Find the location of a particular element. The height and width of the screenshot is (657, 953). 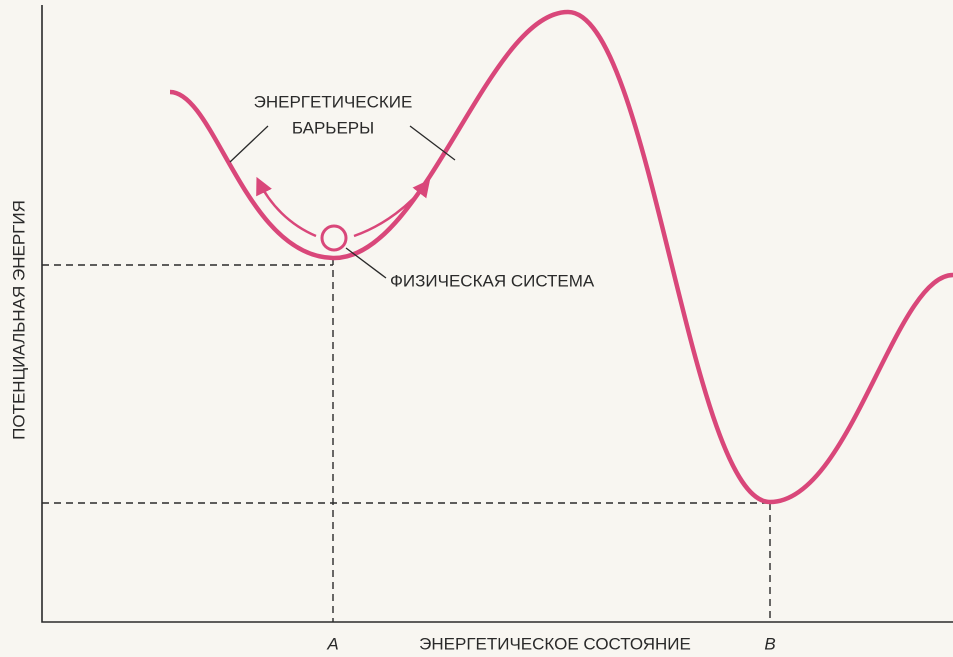

y-axis-label: ПОТЕНЦИАЛЬНАЯ ЭНЕРГИЯ is located at coordinates (18, 320).